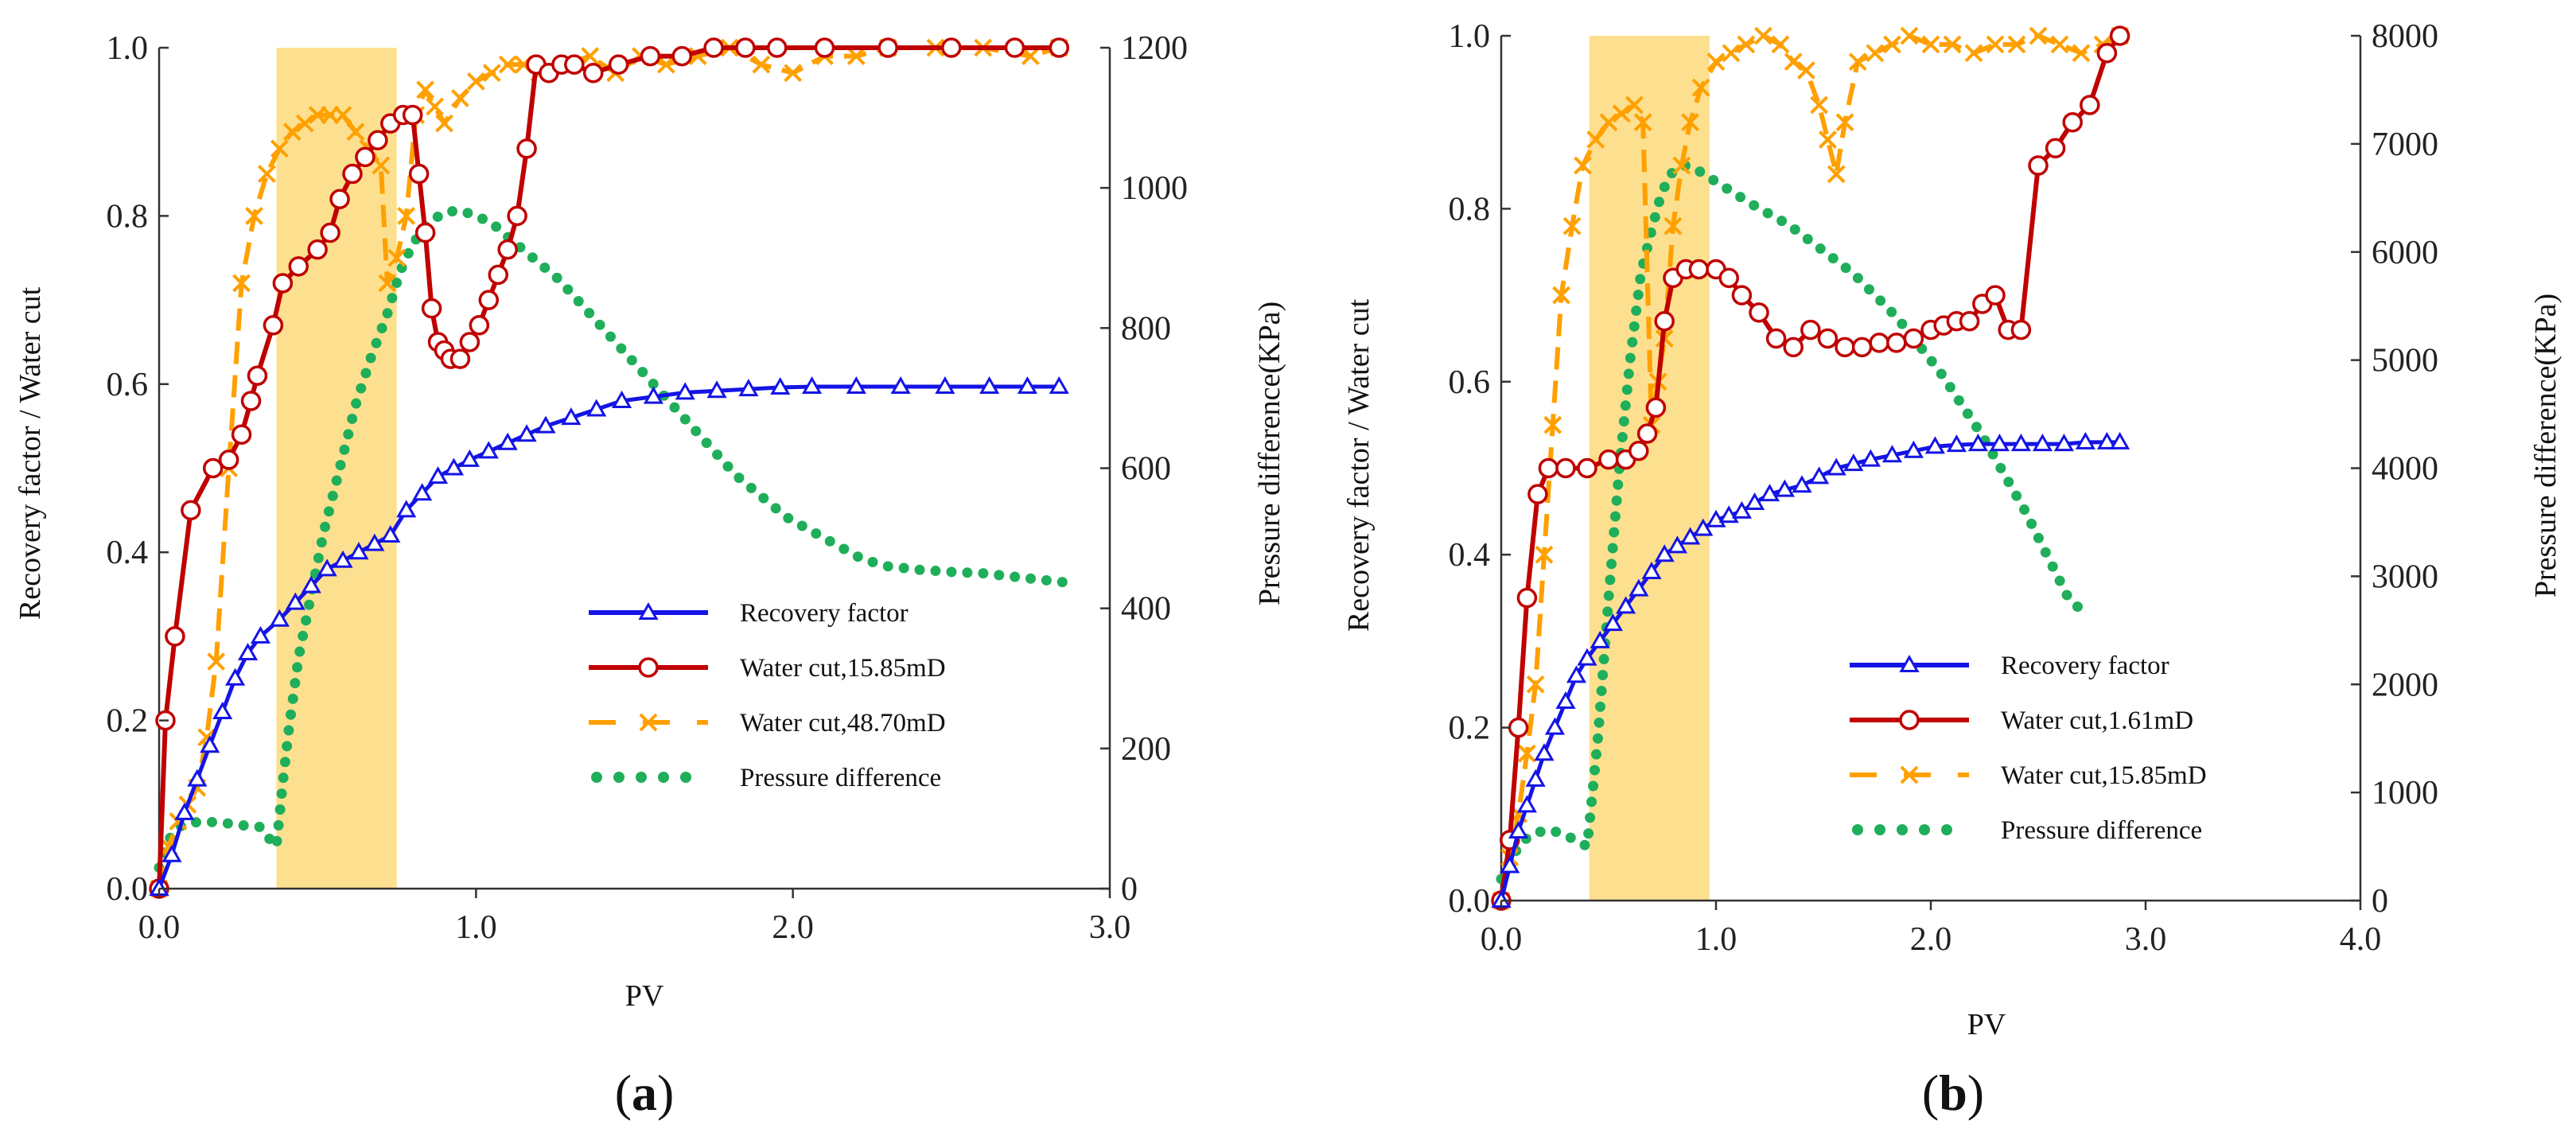  Describe the element at coordinates (1987, 1024) in the screenshot. I see `x-axis-label: PV` at that location.